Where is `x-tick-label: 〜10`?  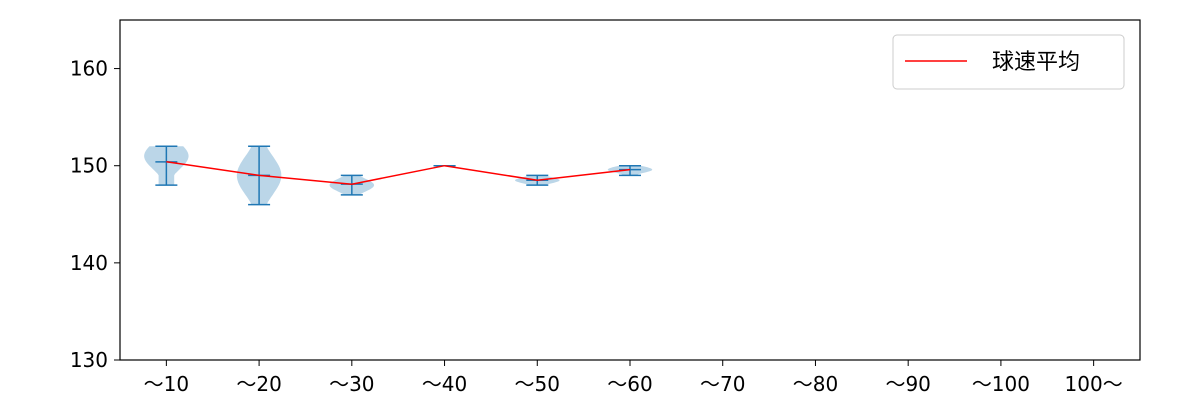
x-tick-label: 〜10 is located at coordinates (166, 384).